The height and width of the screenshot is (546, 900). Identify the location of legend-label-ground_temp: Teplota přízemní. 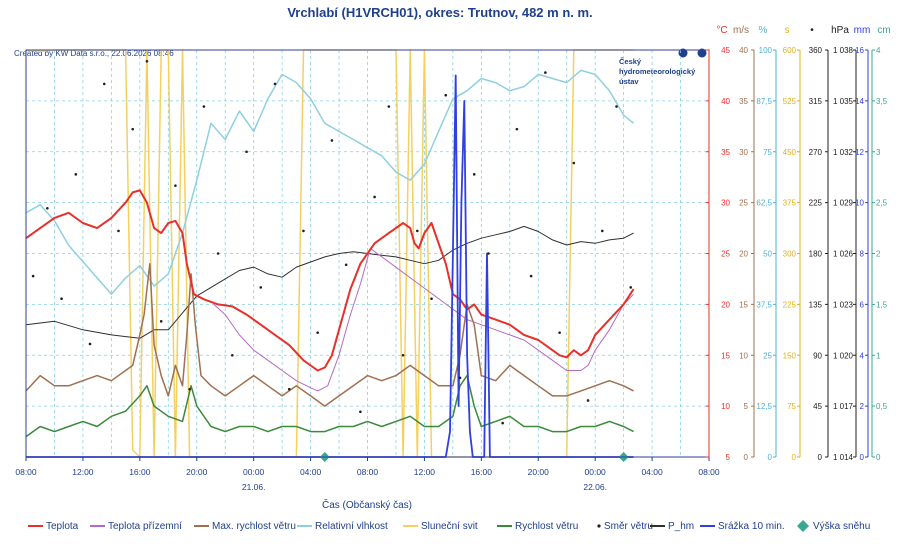
(145, 526).